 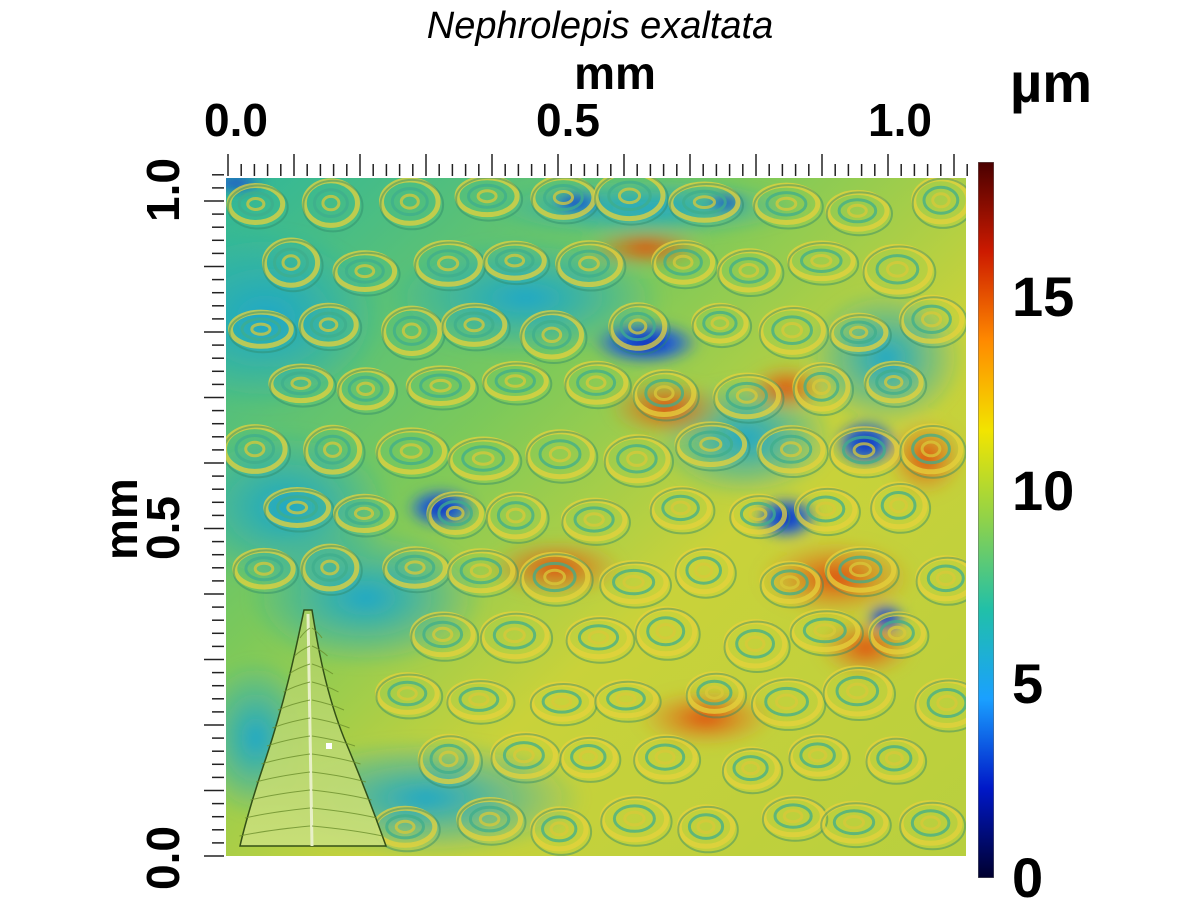 What do you see at coordinates (313, 728) in the screenshot?
I see `fern-frond-icon` at bounding box center [313, 728].